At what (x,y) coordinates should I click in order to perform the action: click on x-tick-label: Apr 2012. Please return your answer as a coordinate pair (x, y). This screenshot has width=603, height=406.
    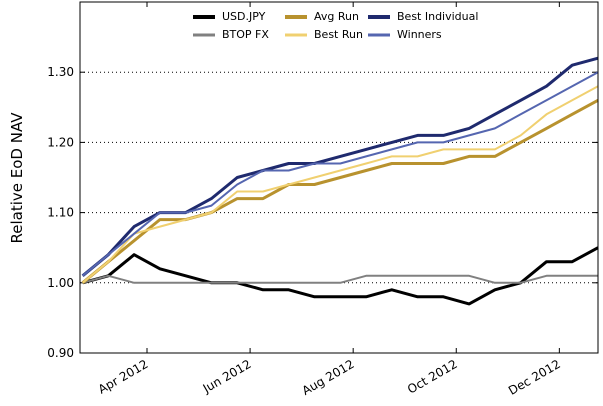
    Looking at the image, I should click on (123, 377).